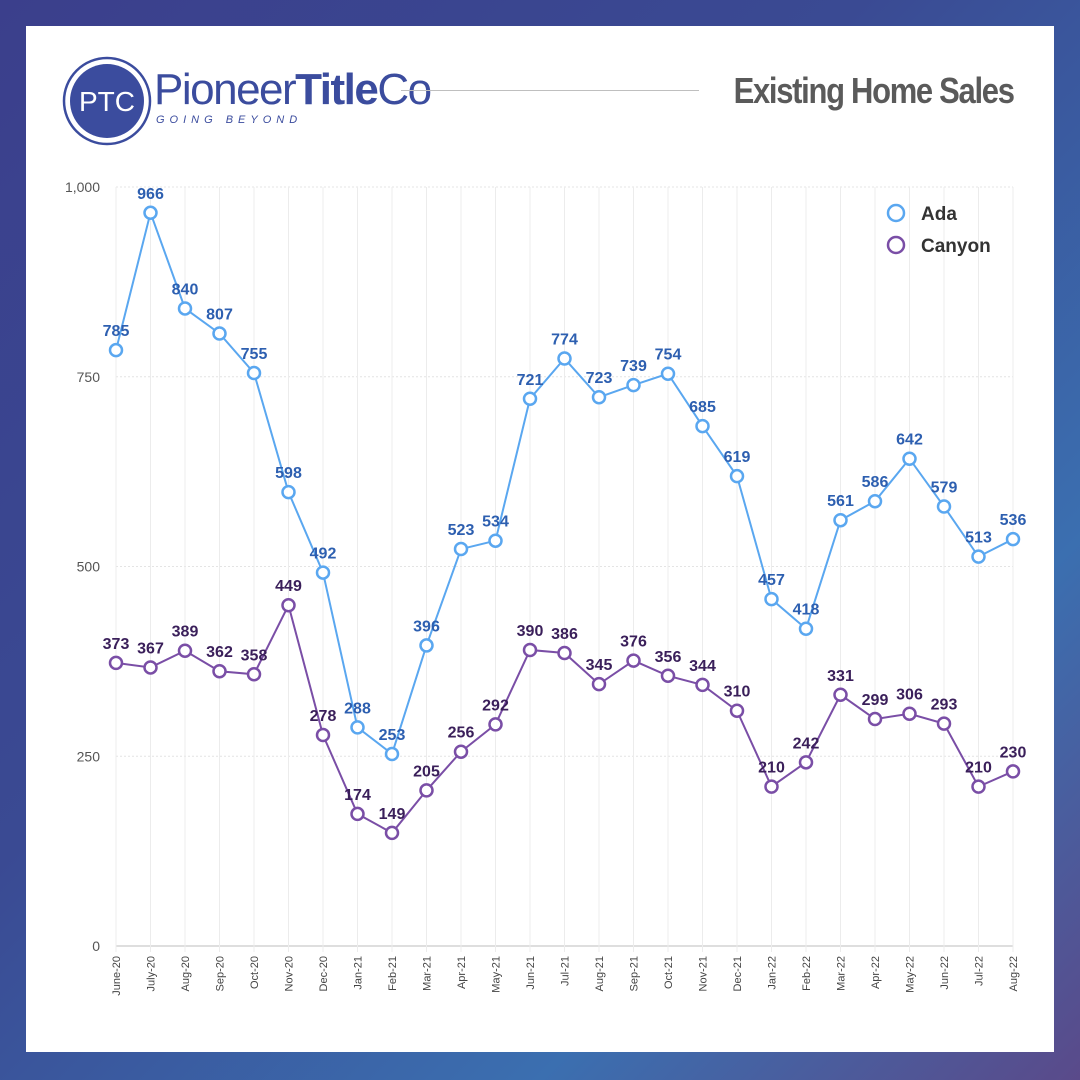 The image size is (1080, 1080). Describe the element at coordinates (773, 973) in the screenshot. I see `x-tick-label: Jan-22` at that location.